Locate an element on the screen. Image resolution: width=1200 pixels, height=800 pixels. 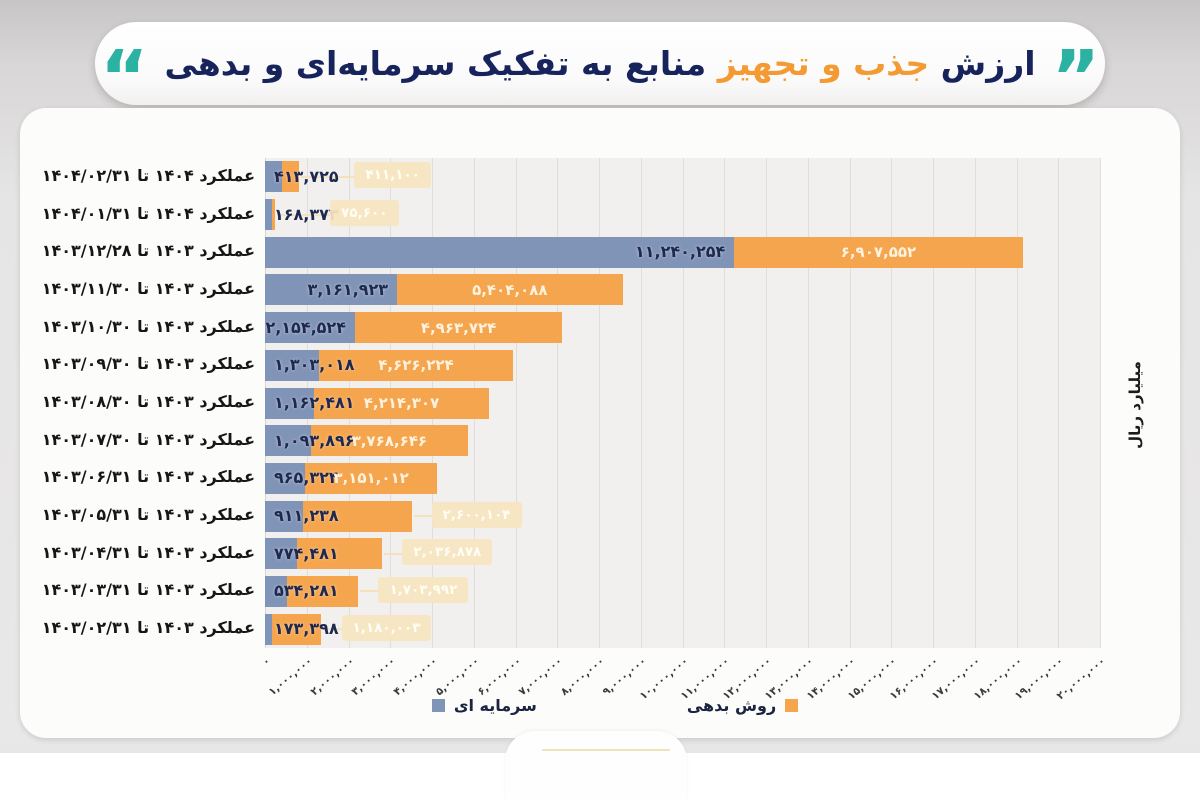
debt-value-label: ۶,۹۰۷,۵۵۲ is located at coordinates (878, 252).